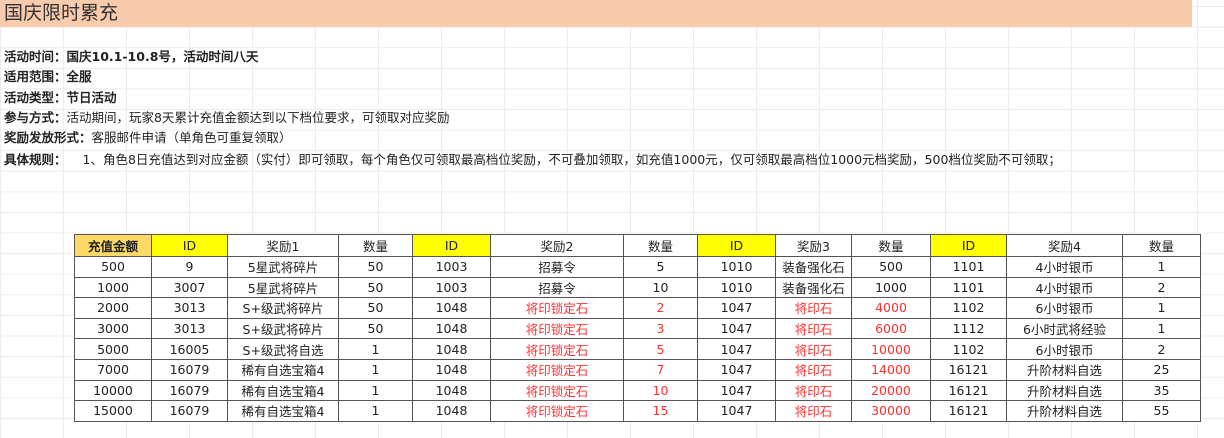 This screenshot has width=1224, height=438. I want to click on info-row: 适用范围：全服, so click(48, 77).